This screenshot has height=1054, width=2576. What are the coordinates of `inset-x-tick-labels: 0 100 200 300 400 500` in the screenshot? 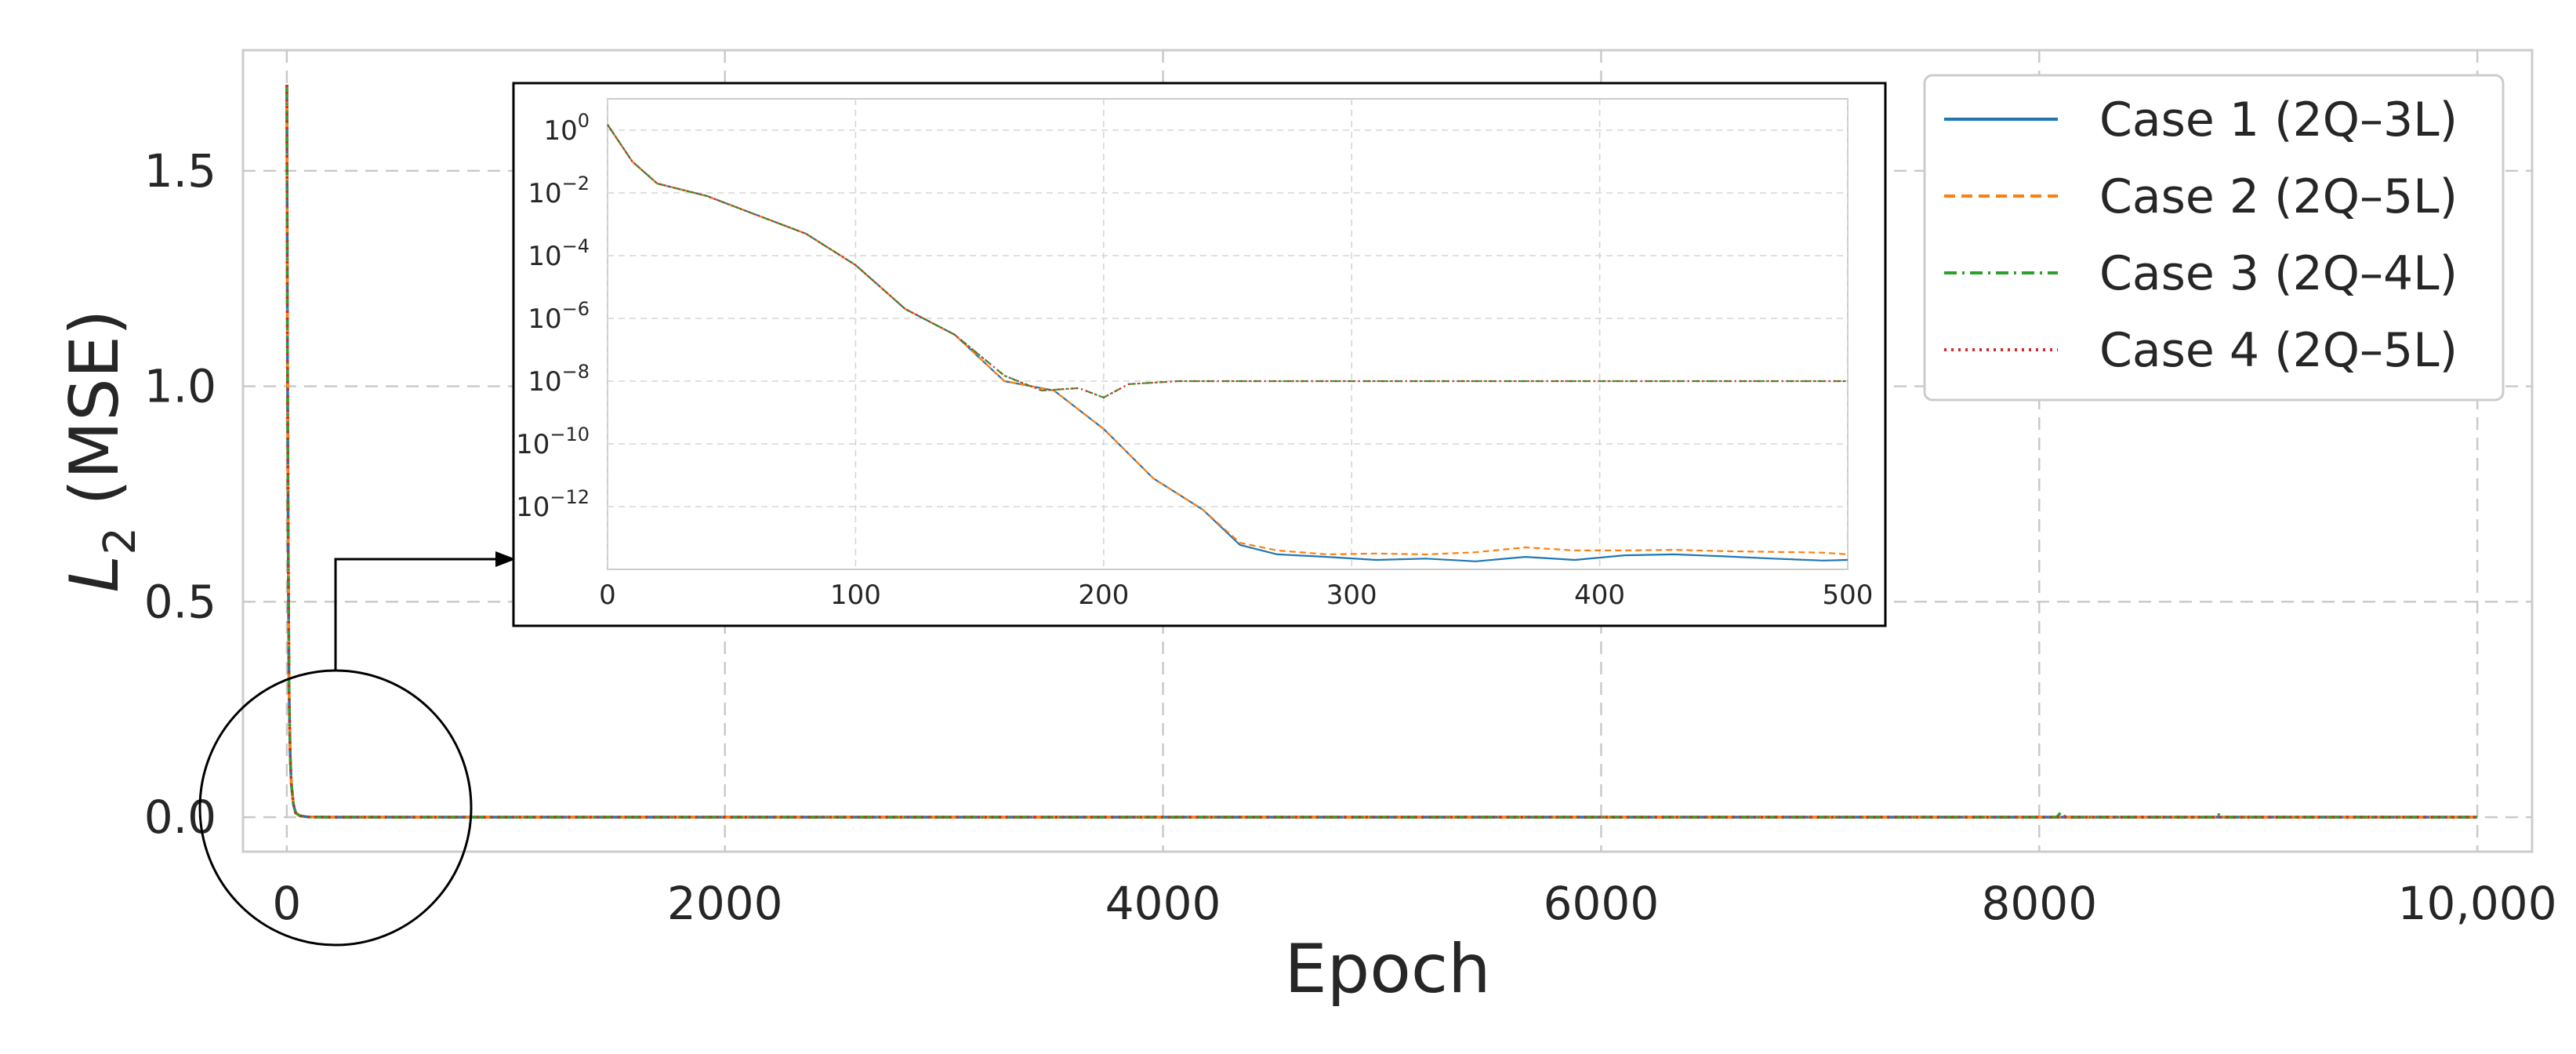 It's located at (1236, 595).